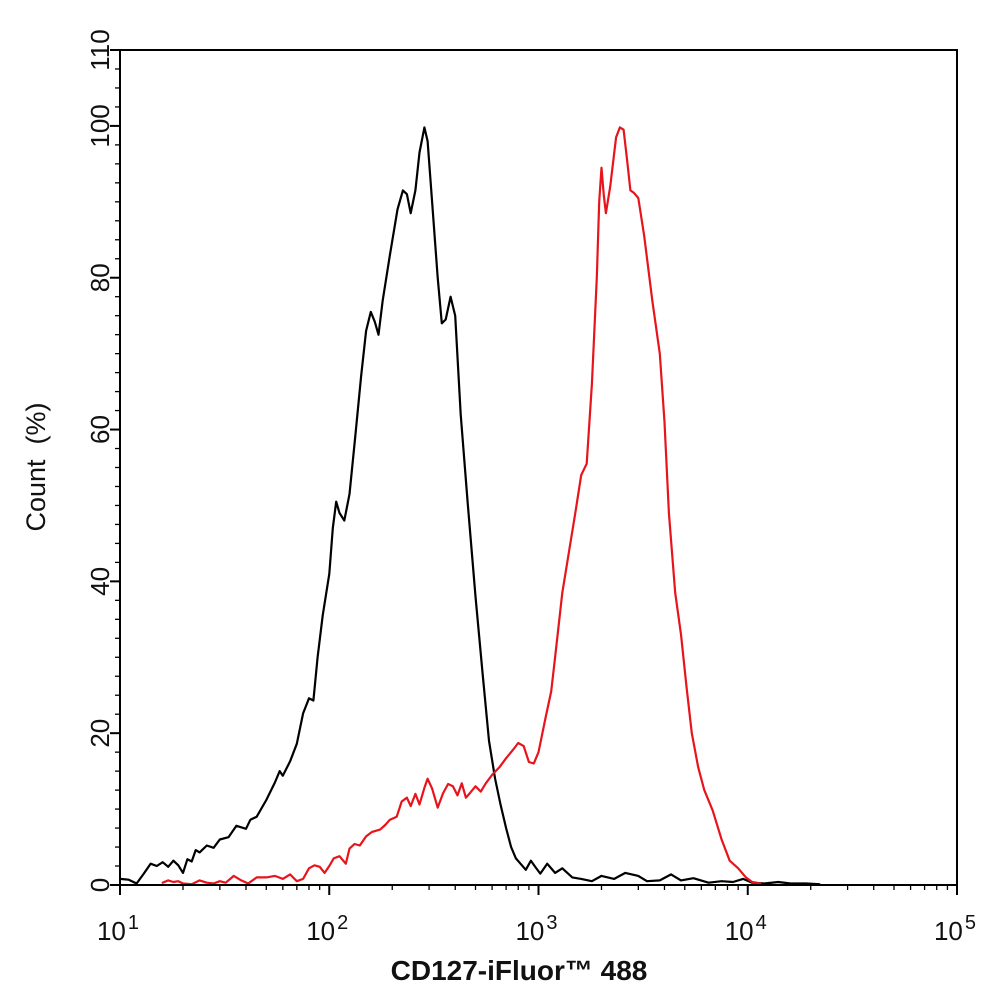 Image resolution: width=994 pixels, height=1002 pixels. Describe the element at coordinates (100, 125) in the screenshot. I see `y-tick-label: 100` at that location.